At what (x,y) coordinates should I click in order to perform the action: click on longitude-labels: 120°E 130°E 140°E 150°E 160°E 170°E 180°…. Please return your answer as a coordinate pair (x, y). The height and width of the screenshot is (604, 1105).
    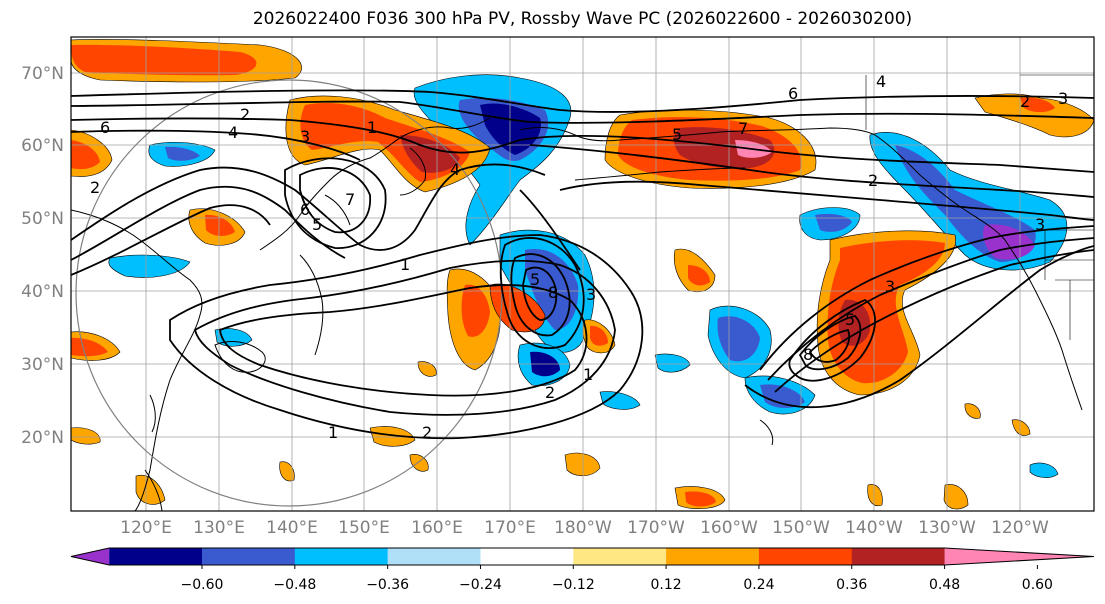
    Looking at the image, I should click on (584, 528).